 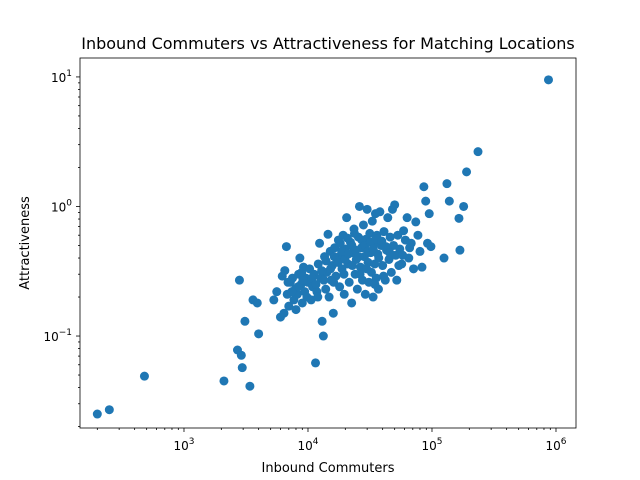 What do you see at coordinates (57, 336) in the screenshot?
I see `y-tick-label: 10⁻¹` at bounding box center [57, 336].